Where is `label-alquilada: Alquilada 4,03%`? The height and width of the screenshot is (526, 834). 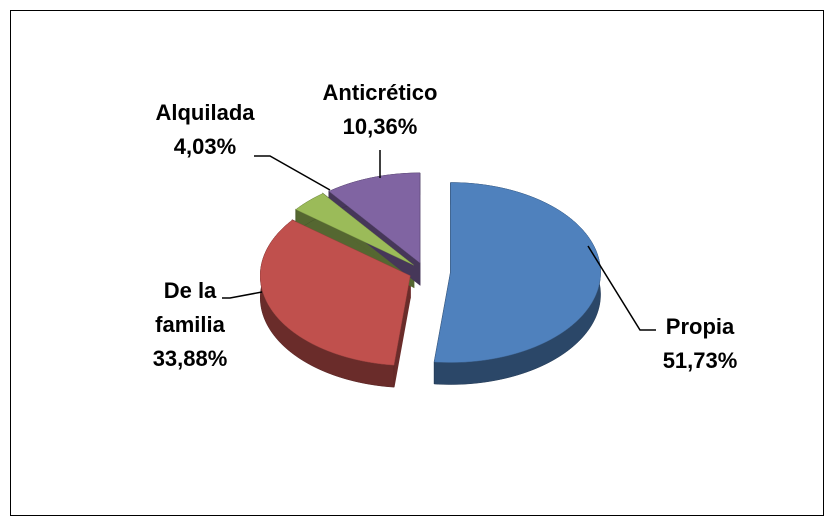
label-alquilada: Alquilada 4,03% is located at coordinates (204, 130).